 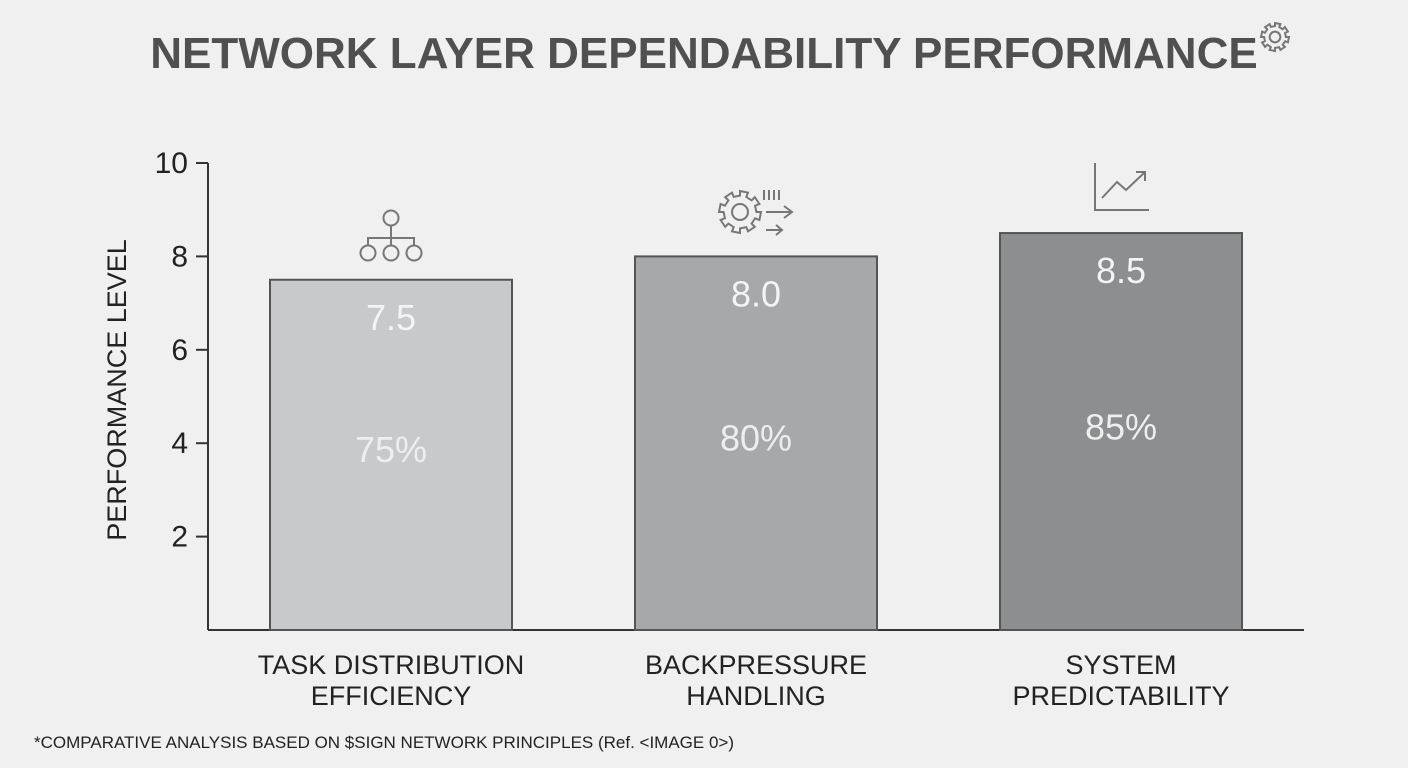 What do you see at coordinates (391, 665) in the screenshot?
I see `x-tick-label: TASK DISTRIBUTION` at bounding box center [391, 665].